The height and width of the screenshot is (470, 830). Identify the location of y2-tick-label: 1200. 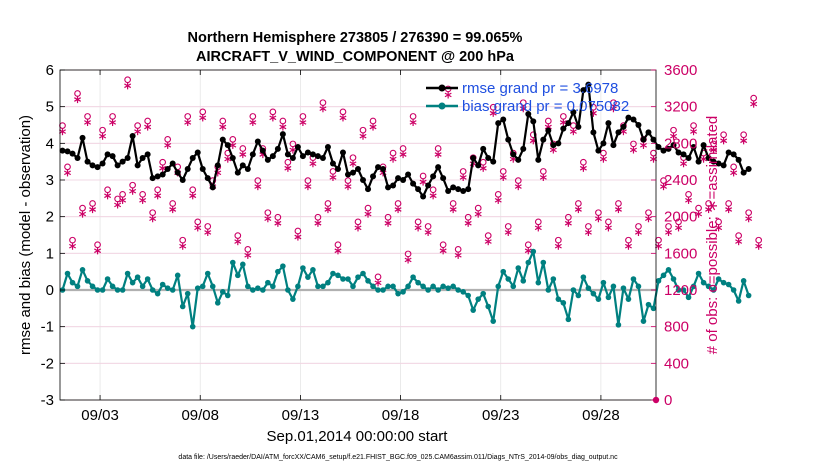
(680, 290).